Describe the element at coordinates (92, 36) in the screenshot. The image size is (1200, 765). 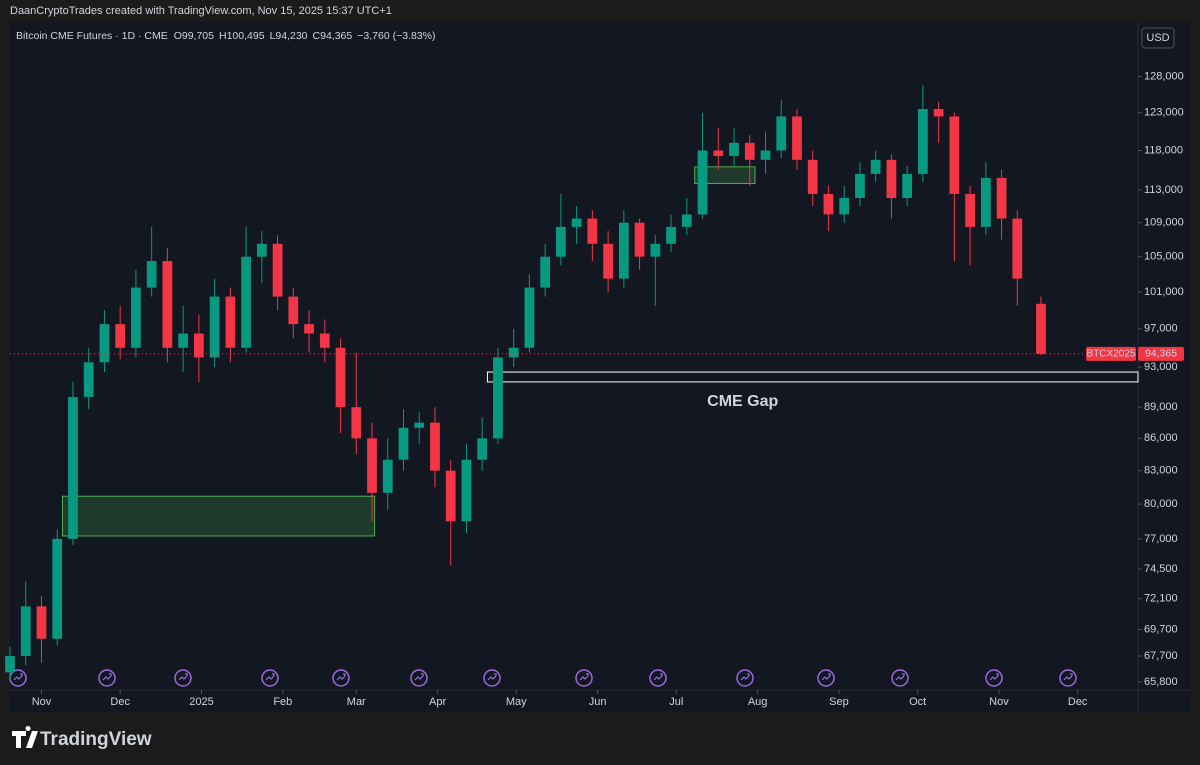
I see `symbol-name: Bitcoin CME Futures · 1D · CME` at that location.